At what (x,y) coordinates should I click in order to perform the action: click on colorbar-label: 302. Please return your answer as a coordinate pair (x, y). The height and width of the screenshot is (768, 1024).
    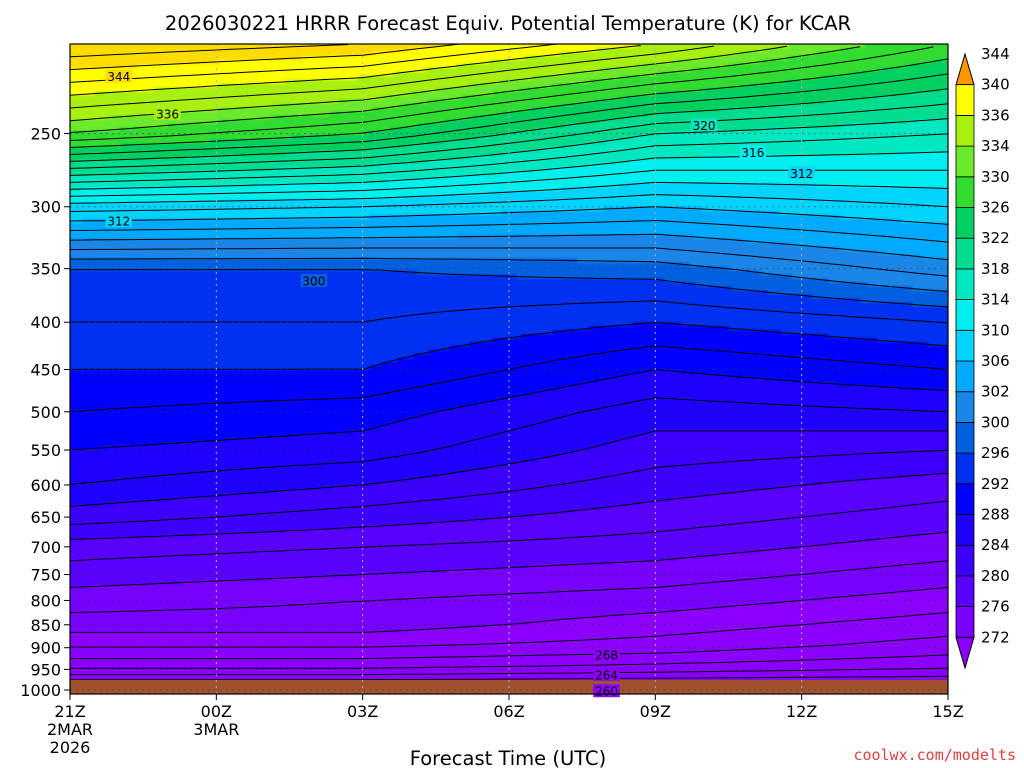
    Looking at the image, I should click on (995, 392).